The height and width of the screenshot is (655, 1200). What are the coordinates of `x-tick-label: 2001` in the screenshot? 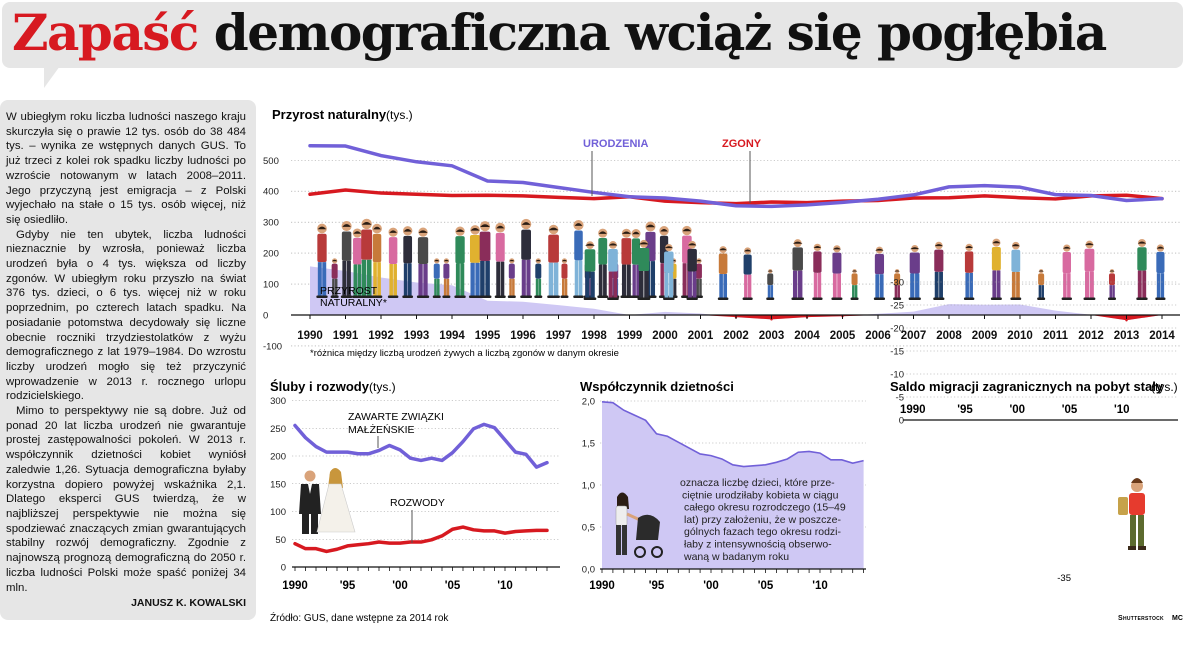 It's located at (701, 336).